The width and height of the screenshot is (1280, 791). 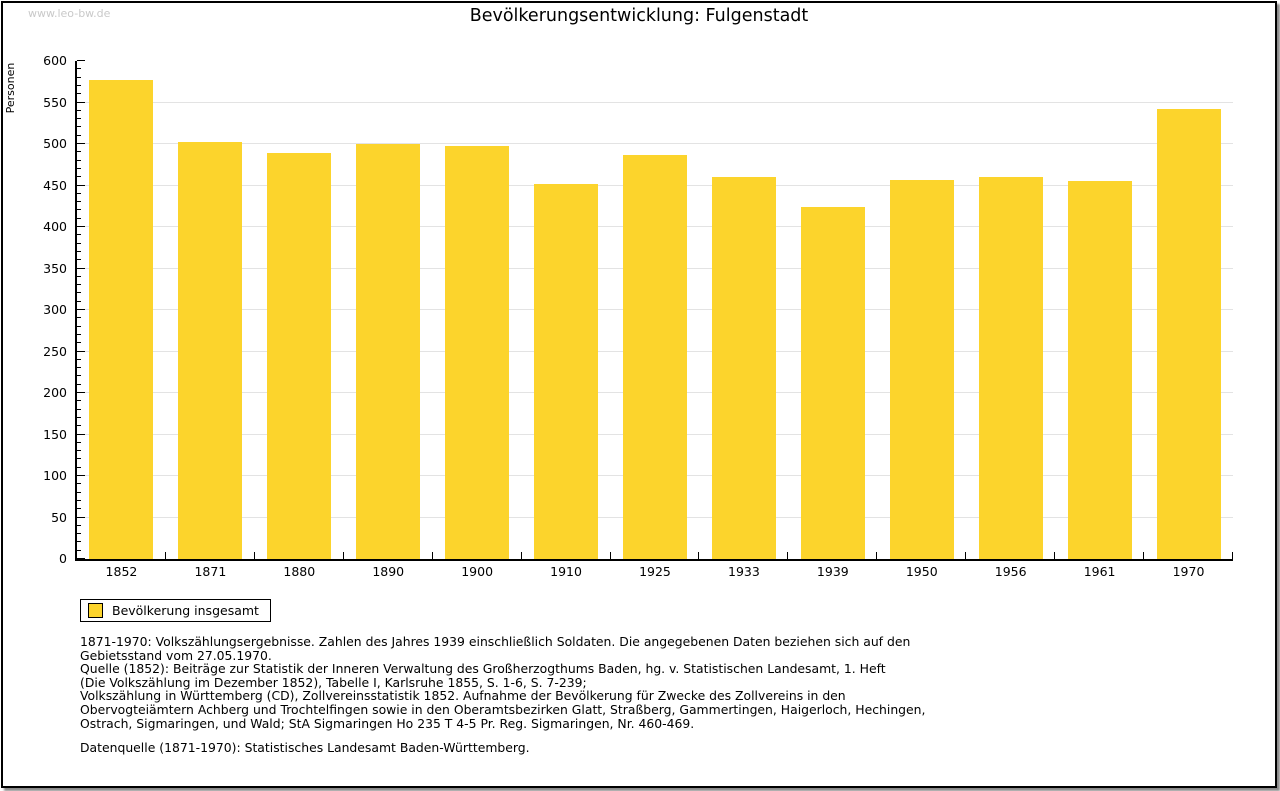 What do you see at coordinates (655, 356) in the screenshot?
I see `bar-1925` at bounding box center [655, 356].